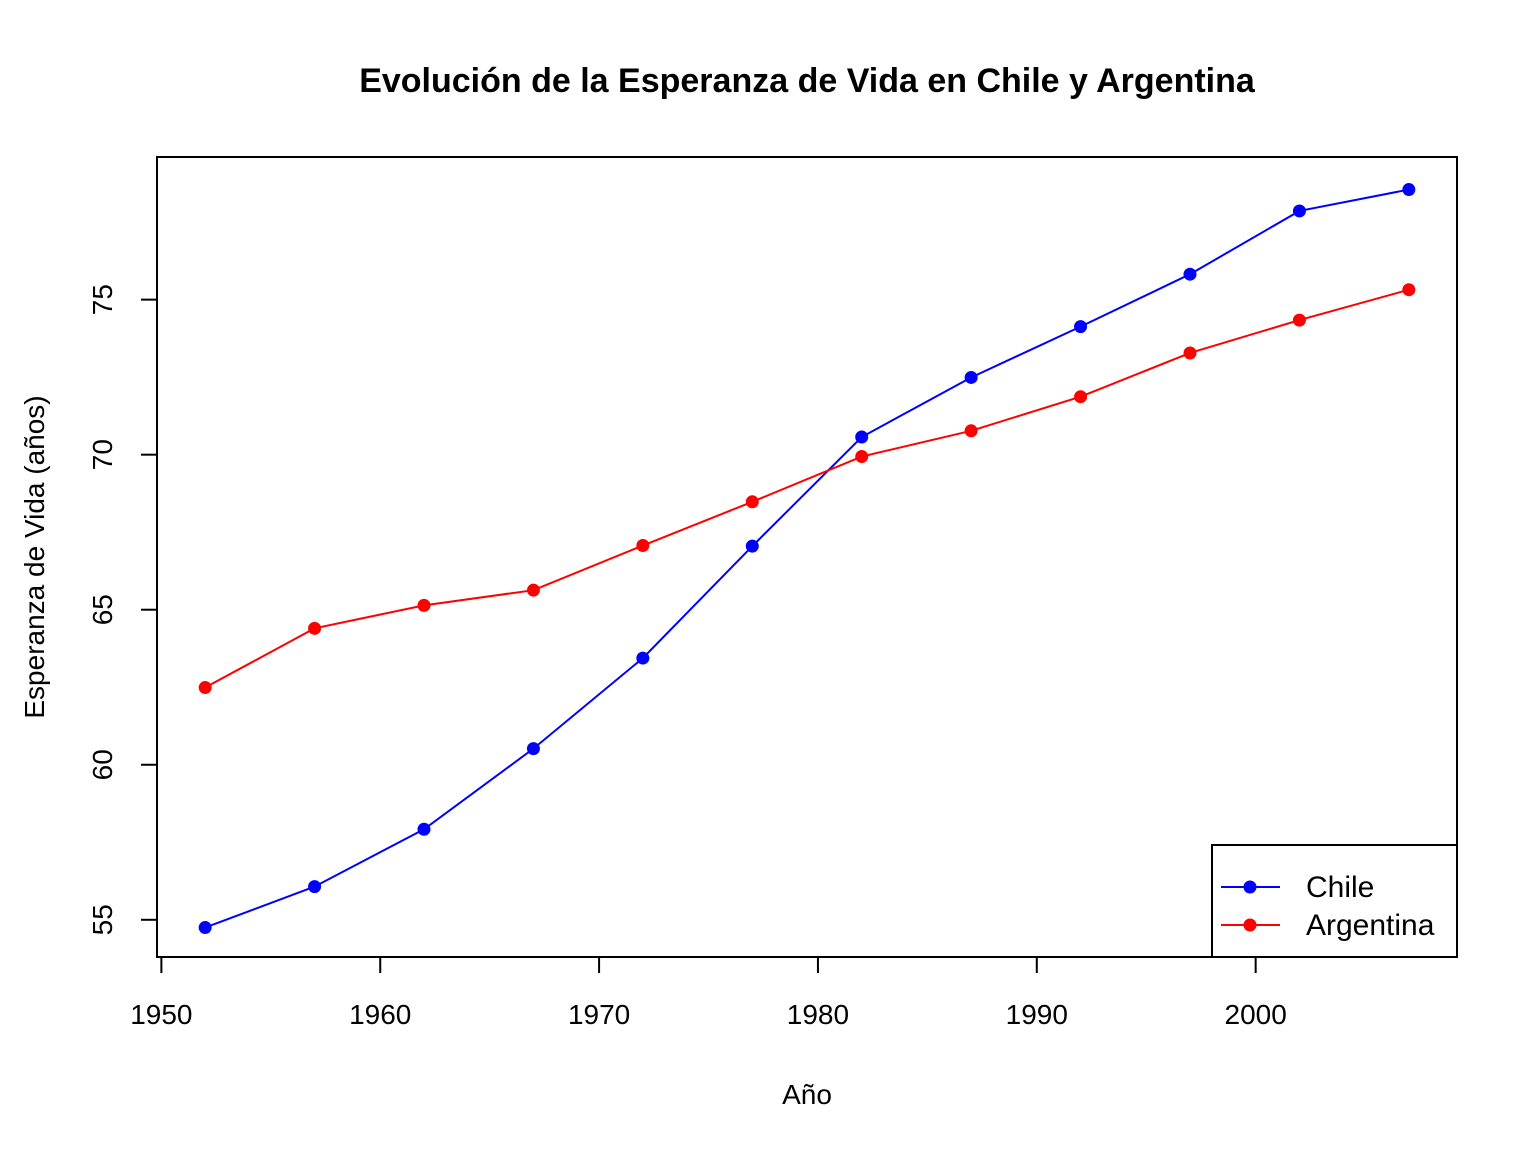 The width and height of the screenshot is (1536, 1152). I want to click on legend-item-chile: Chile, so click(1297, 887).